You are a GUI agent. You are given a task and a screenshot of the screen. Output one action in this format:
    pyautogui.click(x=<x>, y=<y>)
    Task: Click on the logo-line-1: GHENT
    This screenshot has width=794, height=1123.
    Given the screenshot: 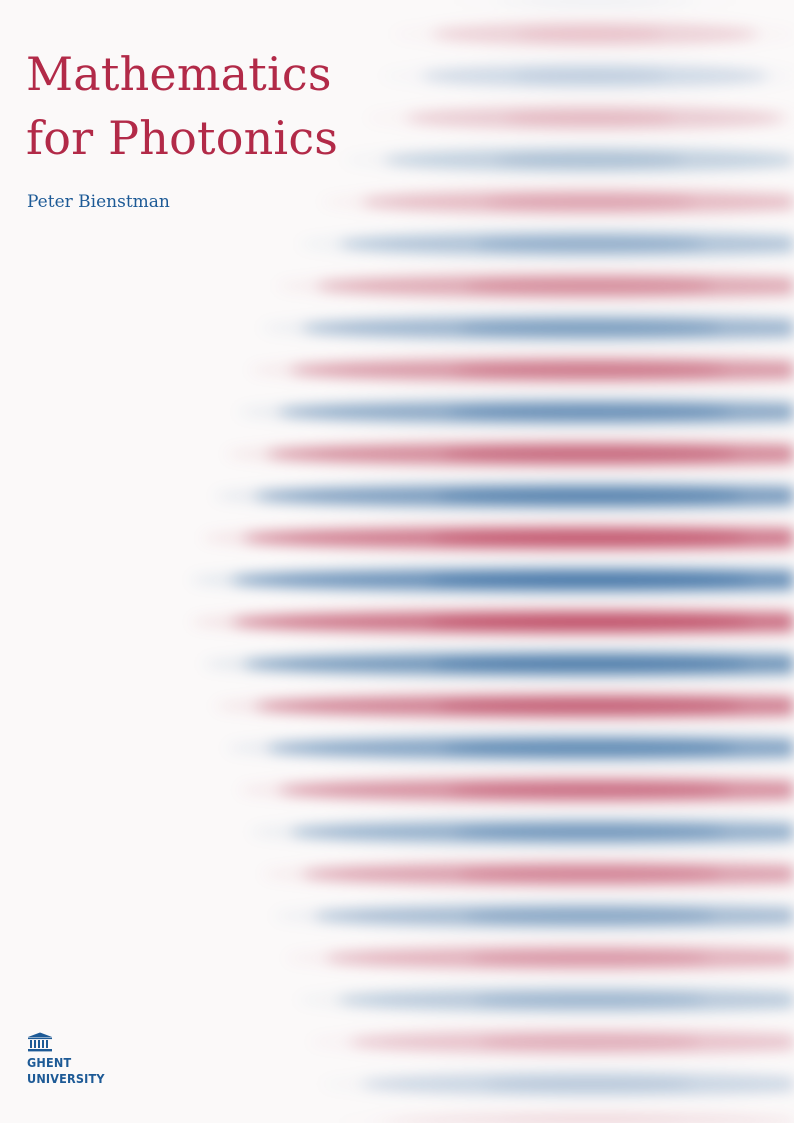 What is the action you would take?
    pyautogui.click(x=49, y=1062)
    